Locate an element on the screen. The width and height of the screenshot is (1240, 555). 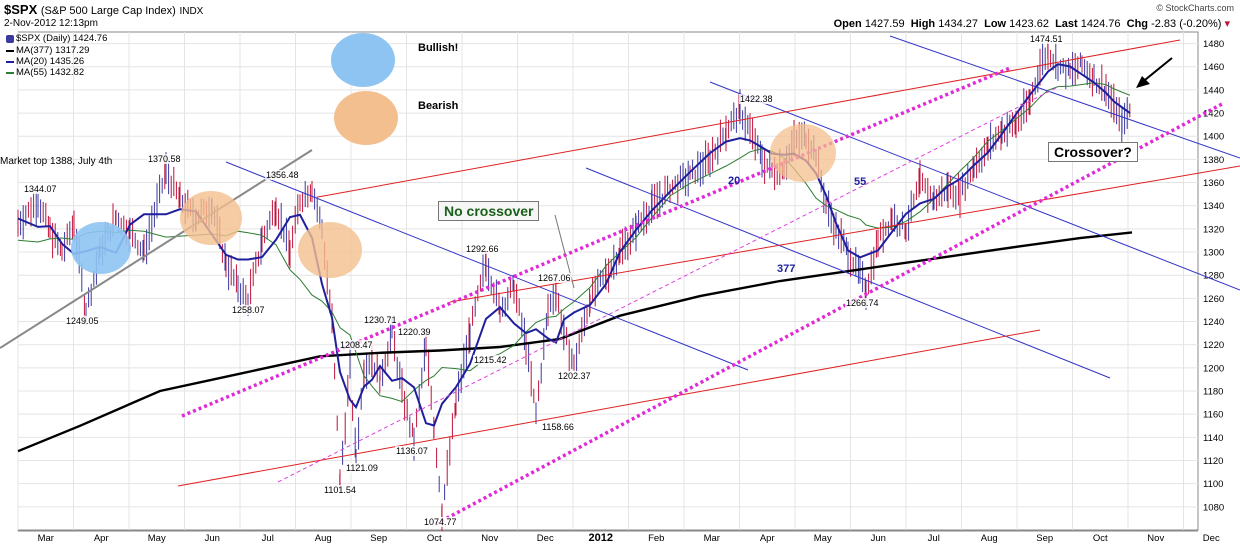
legend-ma20: MA(20) 1435.26 is located at coordinates (45, 61).